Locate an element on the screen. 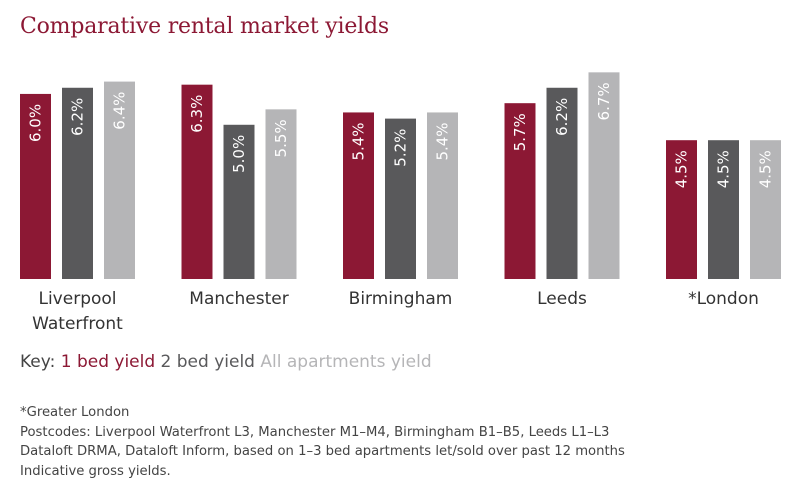 The width and height of the screenshot is (800, 491). footnote-gross-yields: Indicative gross yields. is located at coordinates (95, 471).